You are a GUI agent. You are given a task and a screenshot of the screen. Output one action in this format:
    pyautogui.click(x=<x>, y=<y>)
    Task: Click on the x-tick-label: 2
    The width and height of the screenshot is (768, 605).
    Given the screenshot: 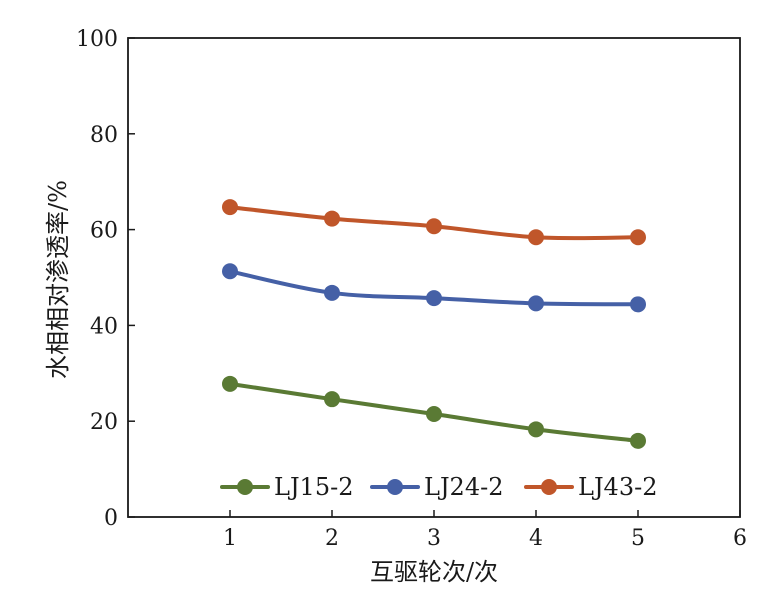 What is the action you would take?
    pyautogui.click(x=332, y=538)
    